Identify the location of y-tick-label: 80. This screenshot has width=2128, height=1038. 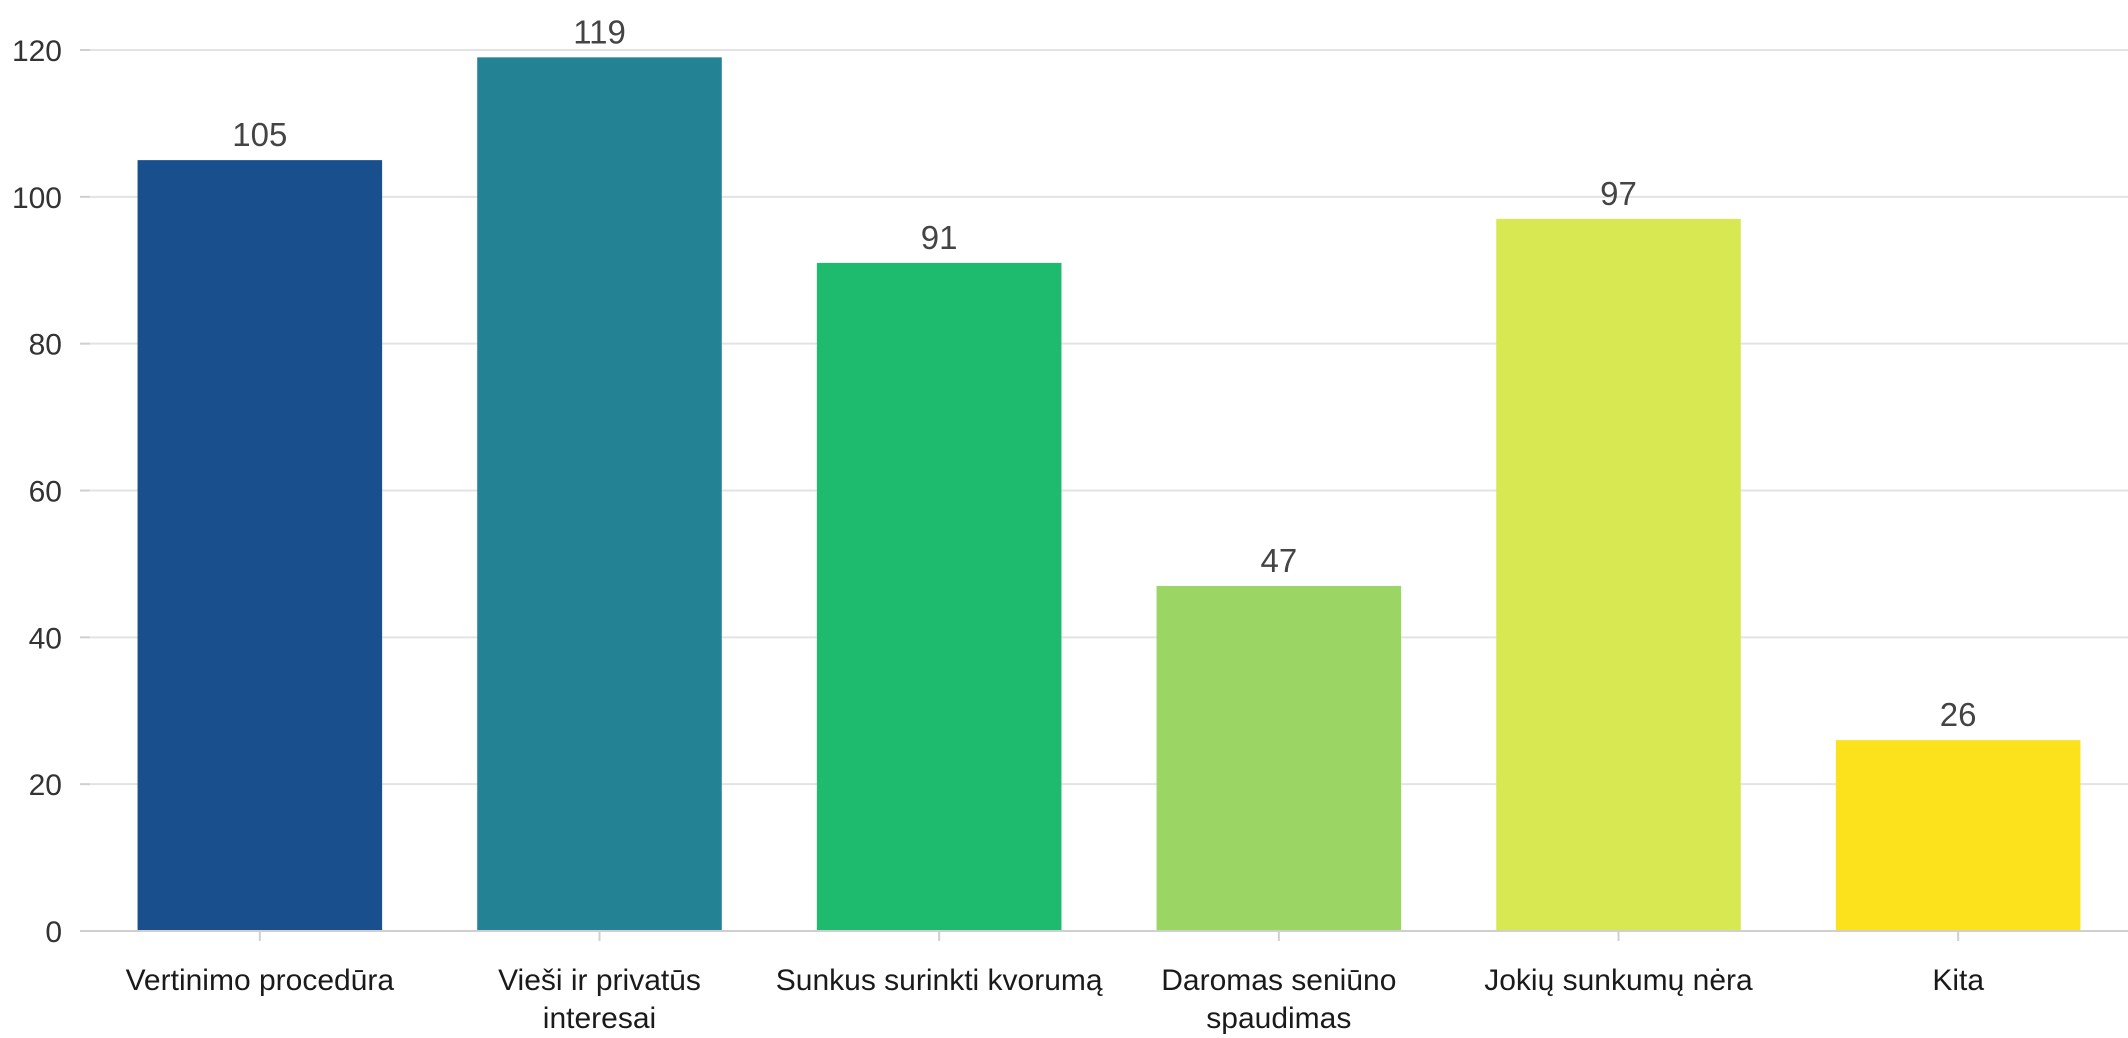
(45, 345).